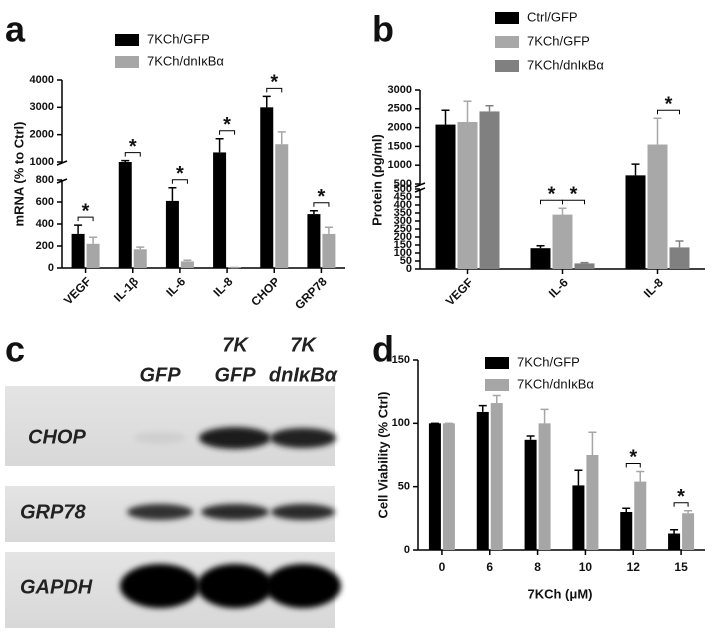  What do you see at coordinates (400, 146) in the screenshot?
I see `y-tick-label: 1500` at bounding box center [400, 146].